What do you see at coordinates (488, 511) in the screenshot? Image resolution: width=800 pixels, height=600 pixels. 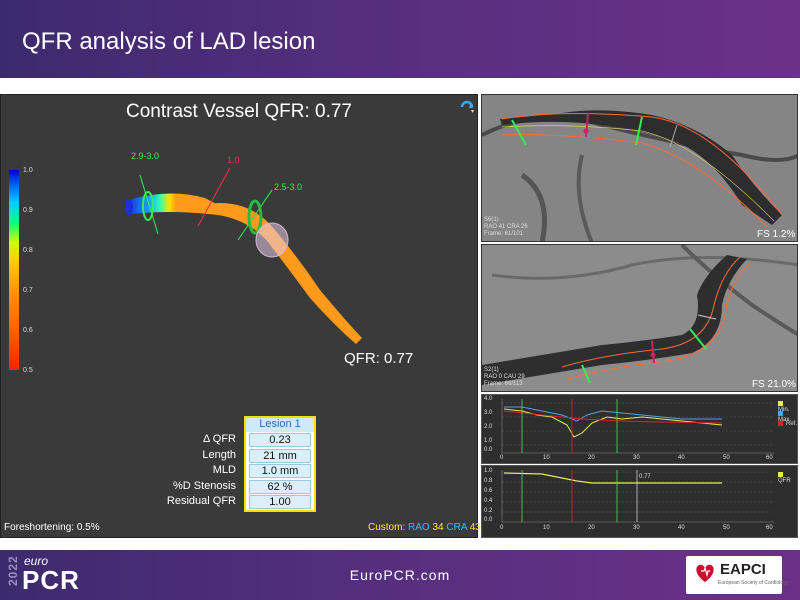 I see `y-tick: 0.2` at bounding box center [488, 511].